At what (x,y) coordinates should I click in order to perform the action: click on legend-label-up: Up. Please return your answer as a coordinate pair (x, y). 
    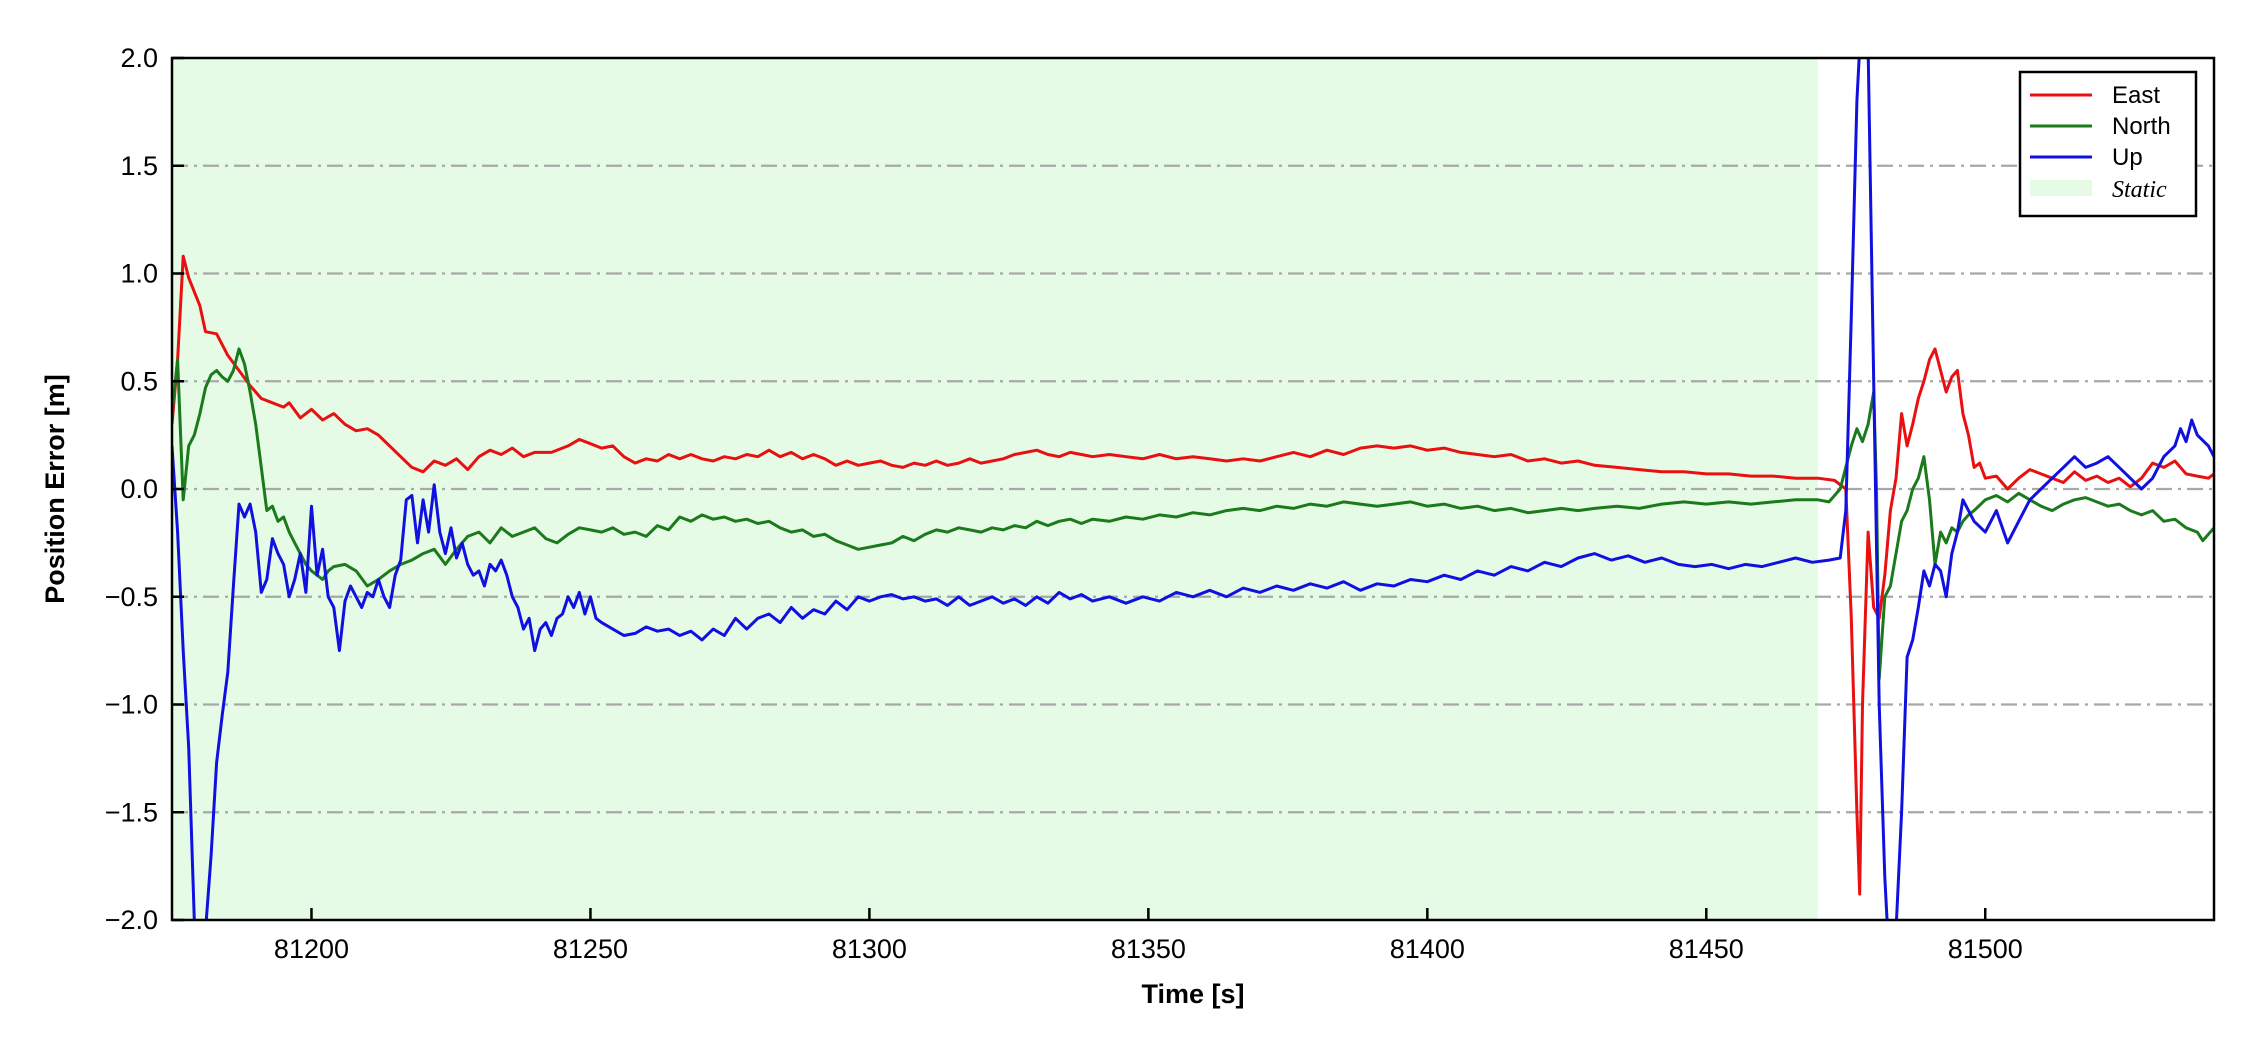
    Looking at the image, I should click on (2127, 157).